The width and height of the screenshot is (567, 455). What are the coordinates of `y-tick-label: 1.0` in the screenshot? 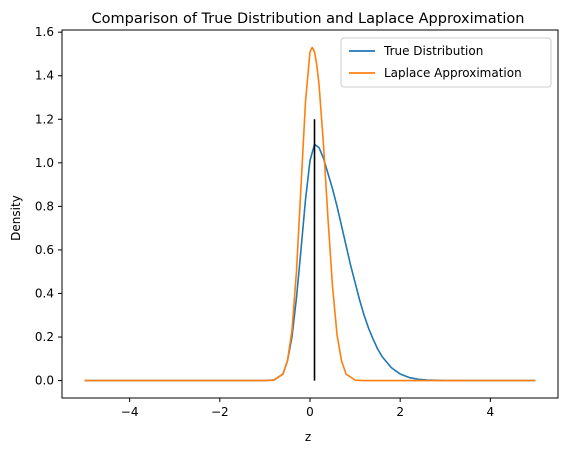 It's located at (44, 163).